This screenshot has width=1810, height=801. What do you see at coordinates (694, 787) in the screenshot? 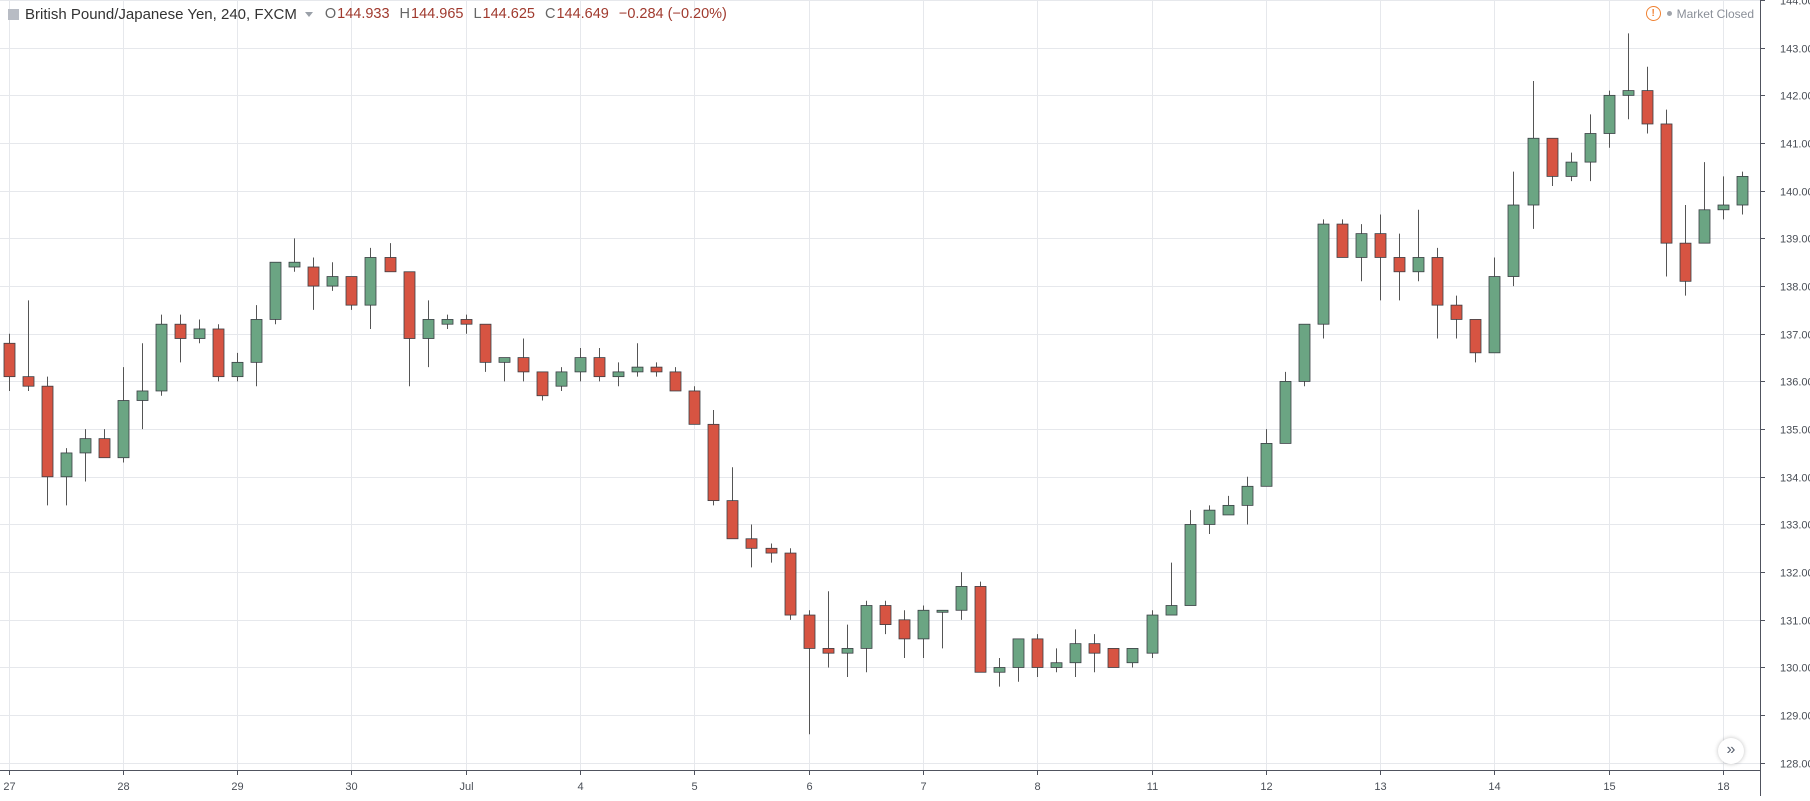
I see `x-tick-label: 5` at bounding box center [694, 787].